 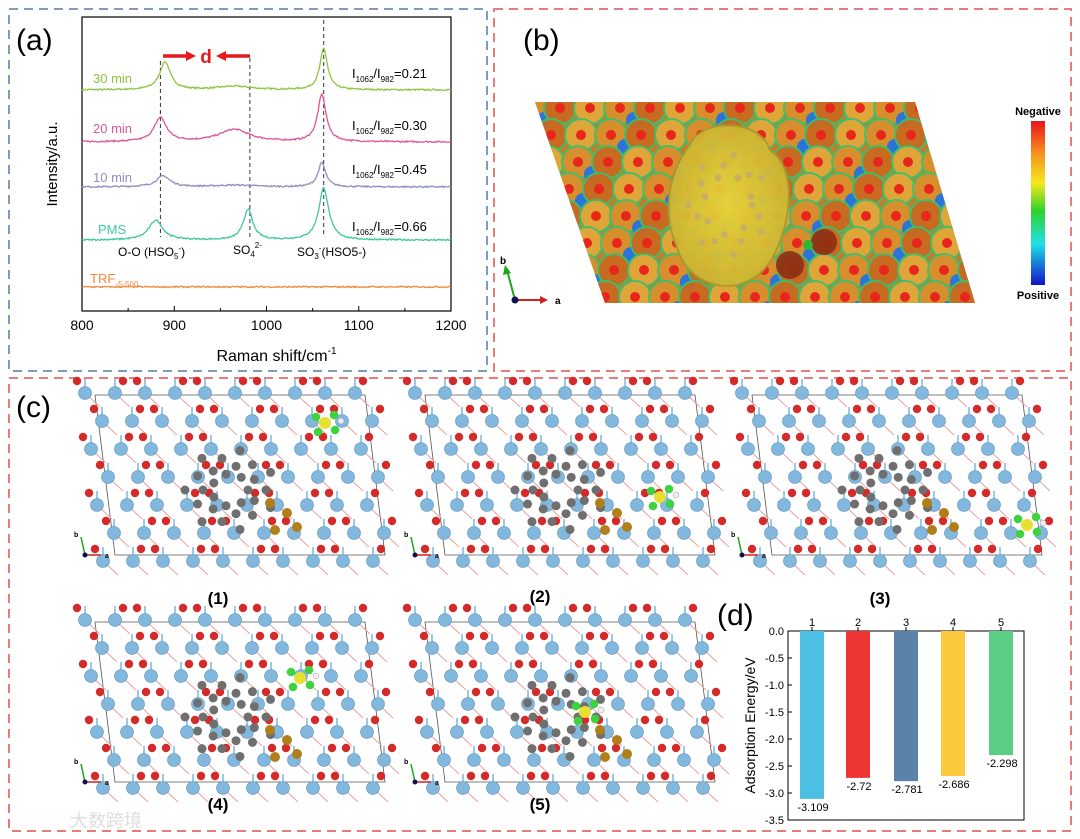 I want to click on esp-positive-site, so click(x=991, y=255).